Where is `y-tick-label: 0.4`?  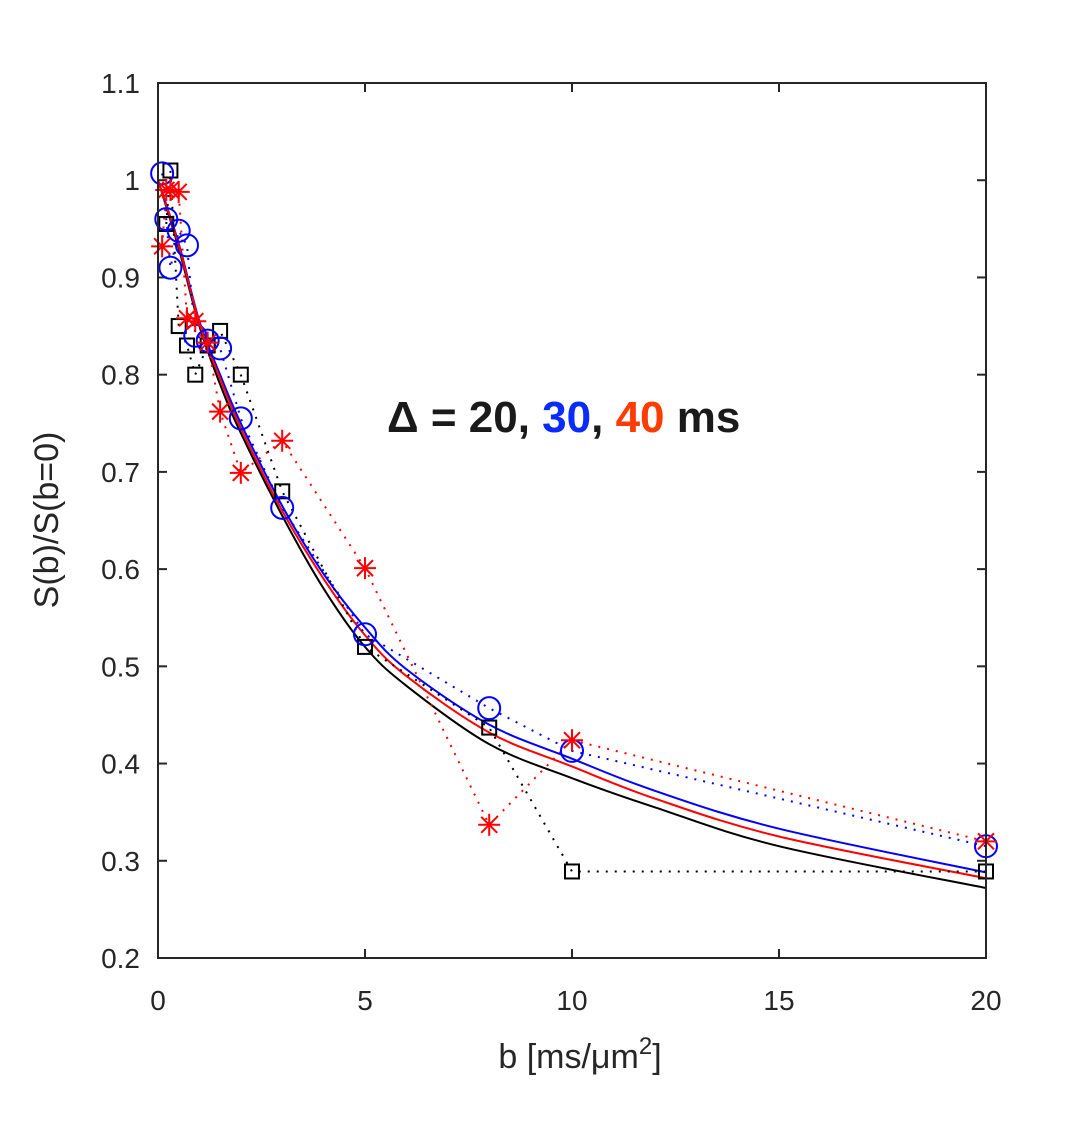 y-tick-label: 0.4 is located at coordinates (120, 764).